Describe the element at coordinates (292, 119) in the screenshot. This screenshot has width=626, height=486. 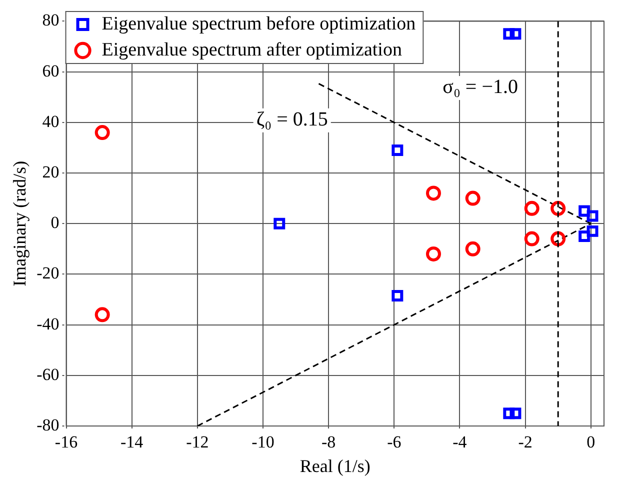
I see `annotation: ζ₀ = 0.15` at that location.